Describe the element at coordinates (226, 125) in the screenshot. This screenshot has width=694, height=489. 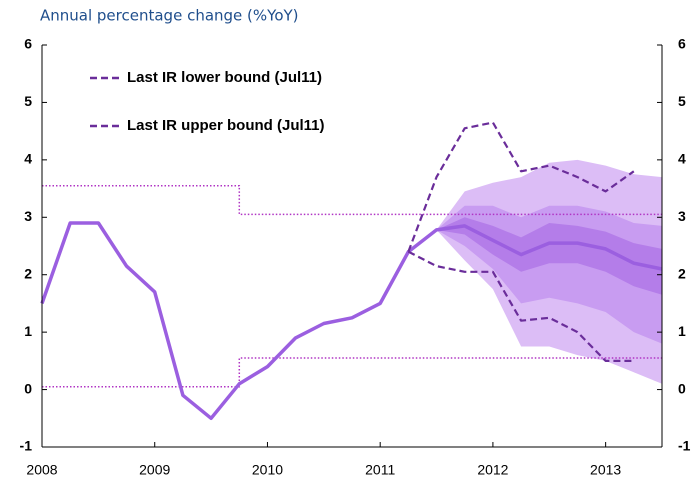
I see `legend-label: Last IR upper bound (Jul11)` at that location.